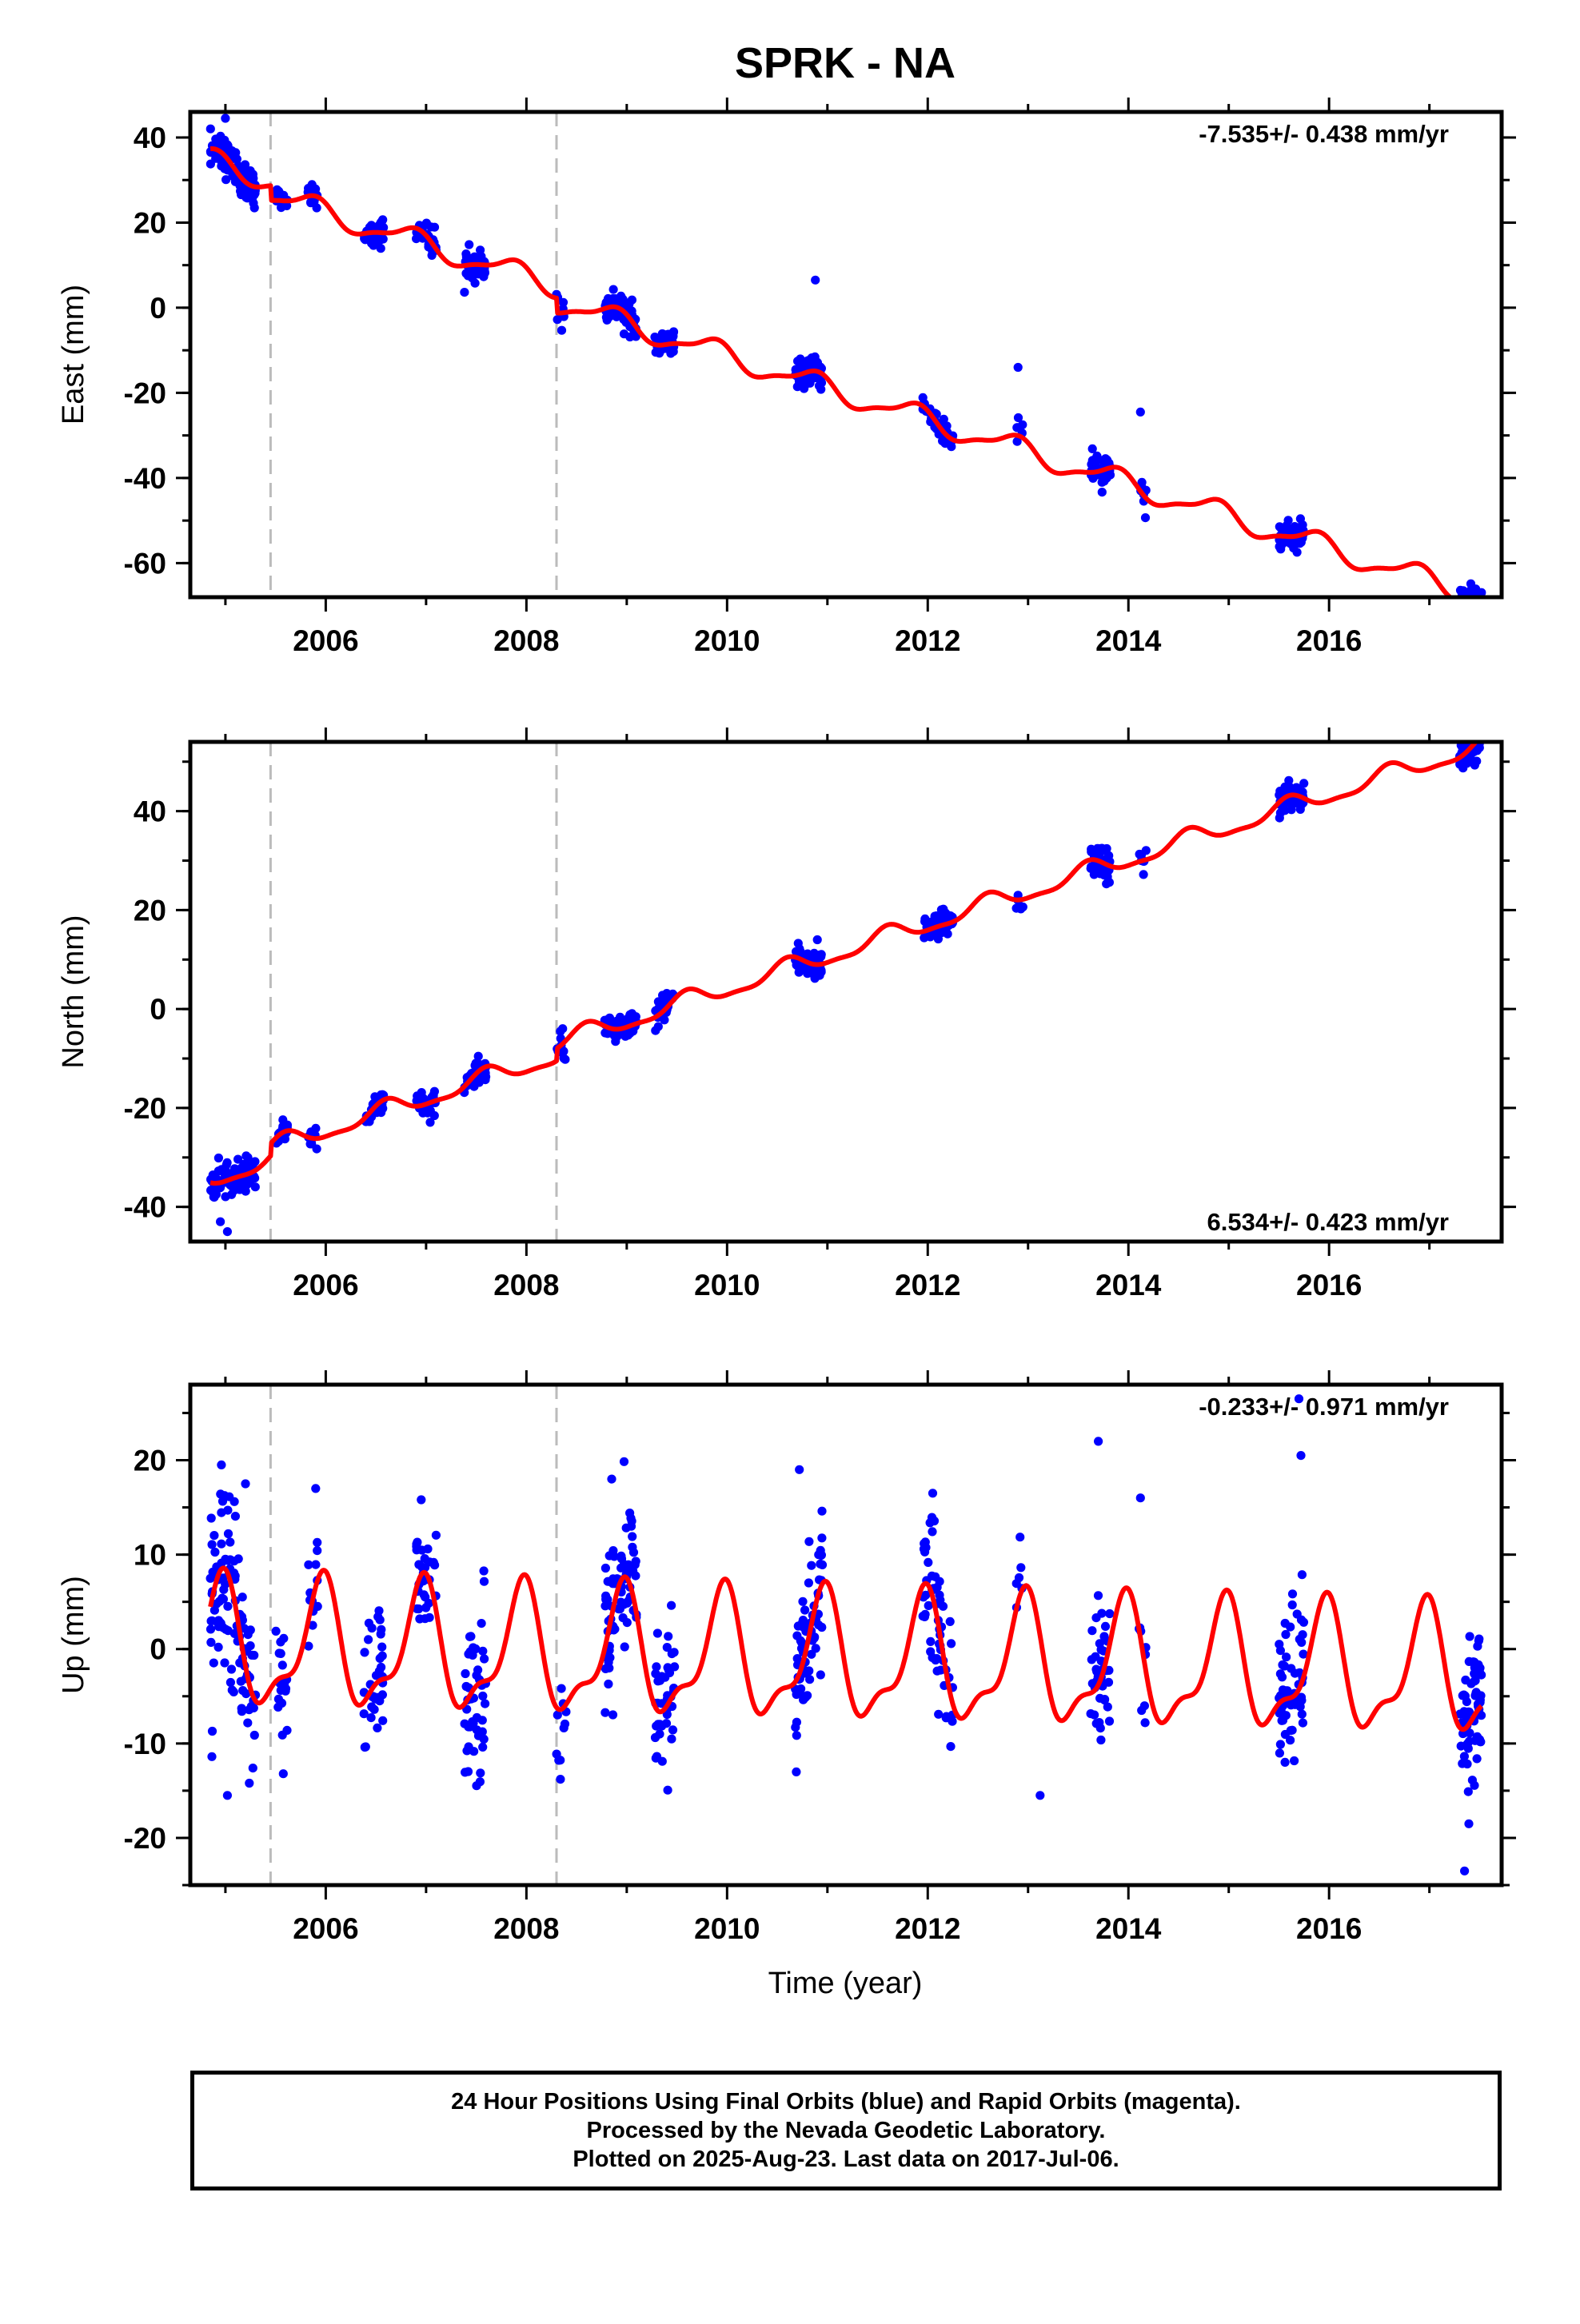  Describe the element at coordinates (158, 1650) in the screenshot. I see `y-tick-label: 0` at that location.